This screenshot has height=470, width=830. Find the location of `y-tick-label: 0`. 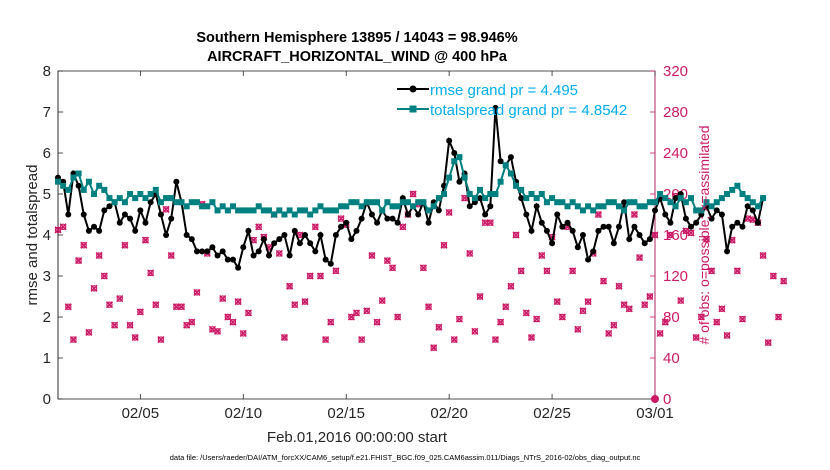

y-tick-label: 0 is located at coordinates (47, 399).